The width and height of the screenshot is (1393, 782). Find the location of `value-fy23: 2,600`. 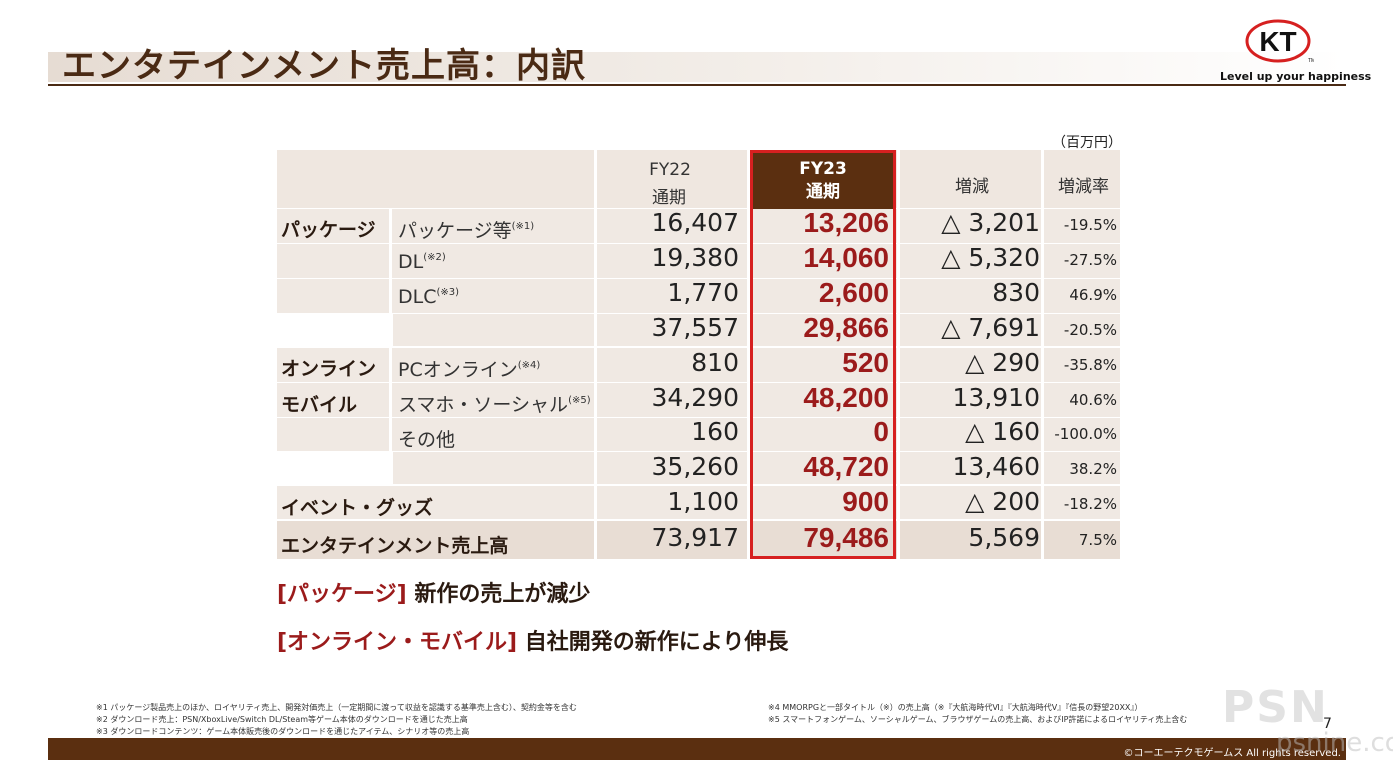

value-fy23: 2,600 is located at coordinates (853, 292).